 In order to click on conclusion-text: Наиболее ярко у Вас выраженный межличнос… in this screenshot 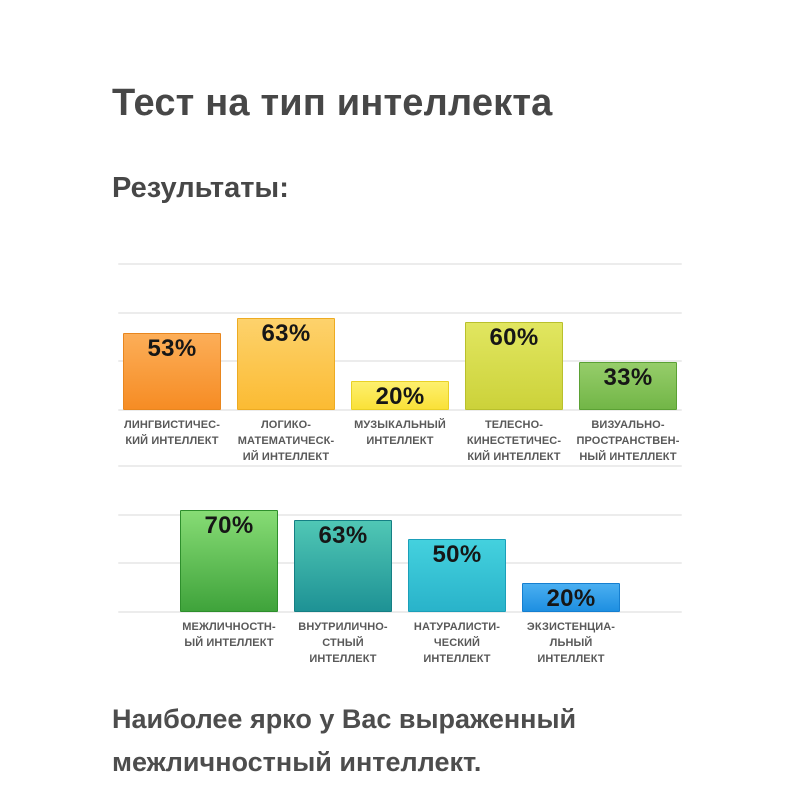, I will do `click(344, 741)`.